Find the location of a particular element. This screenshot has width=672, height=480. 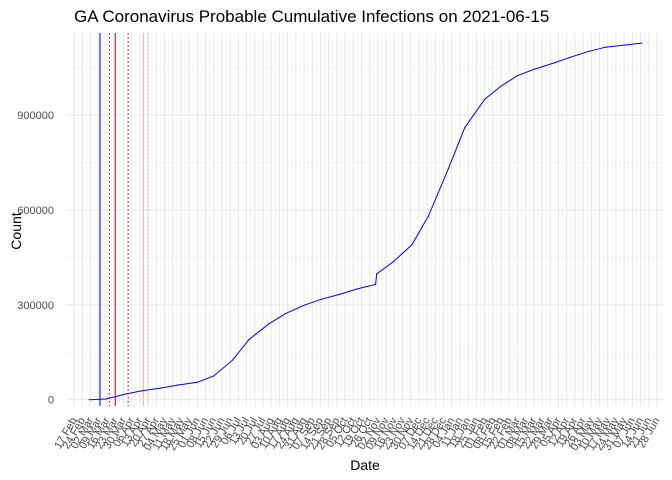

y-axis-label: Count is located at coordinates (16, 230).